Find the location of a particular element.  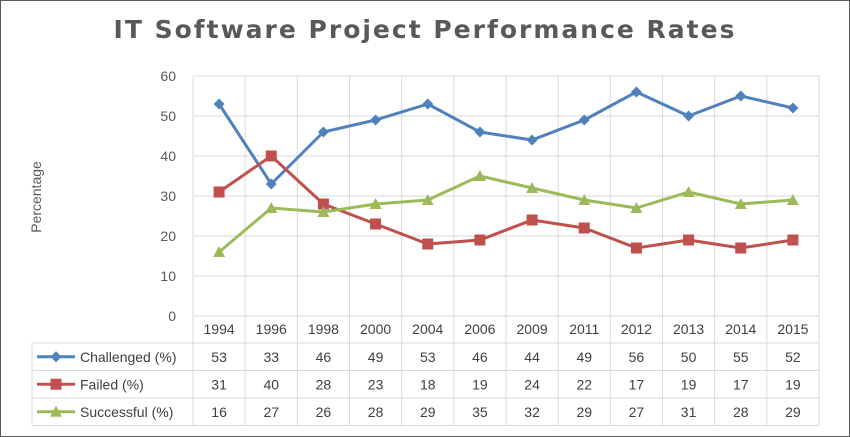

y-tick-label: 30 is located at coordinates (168, 196).